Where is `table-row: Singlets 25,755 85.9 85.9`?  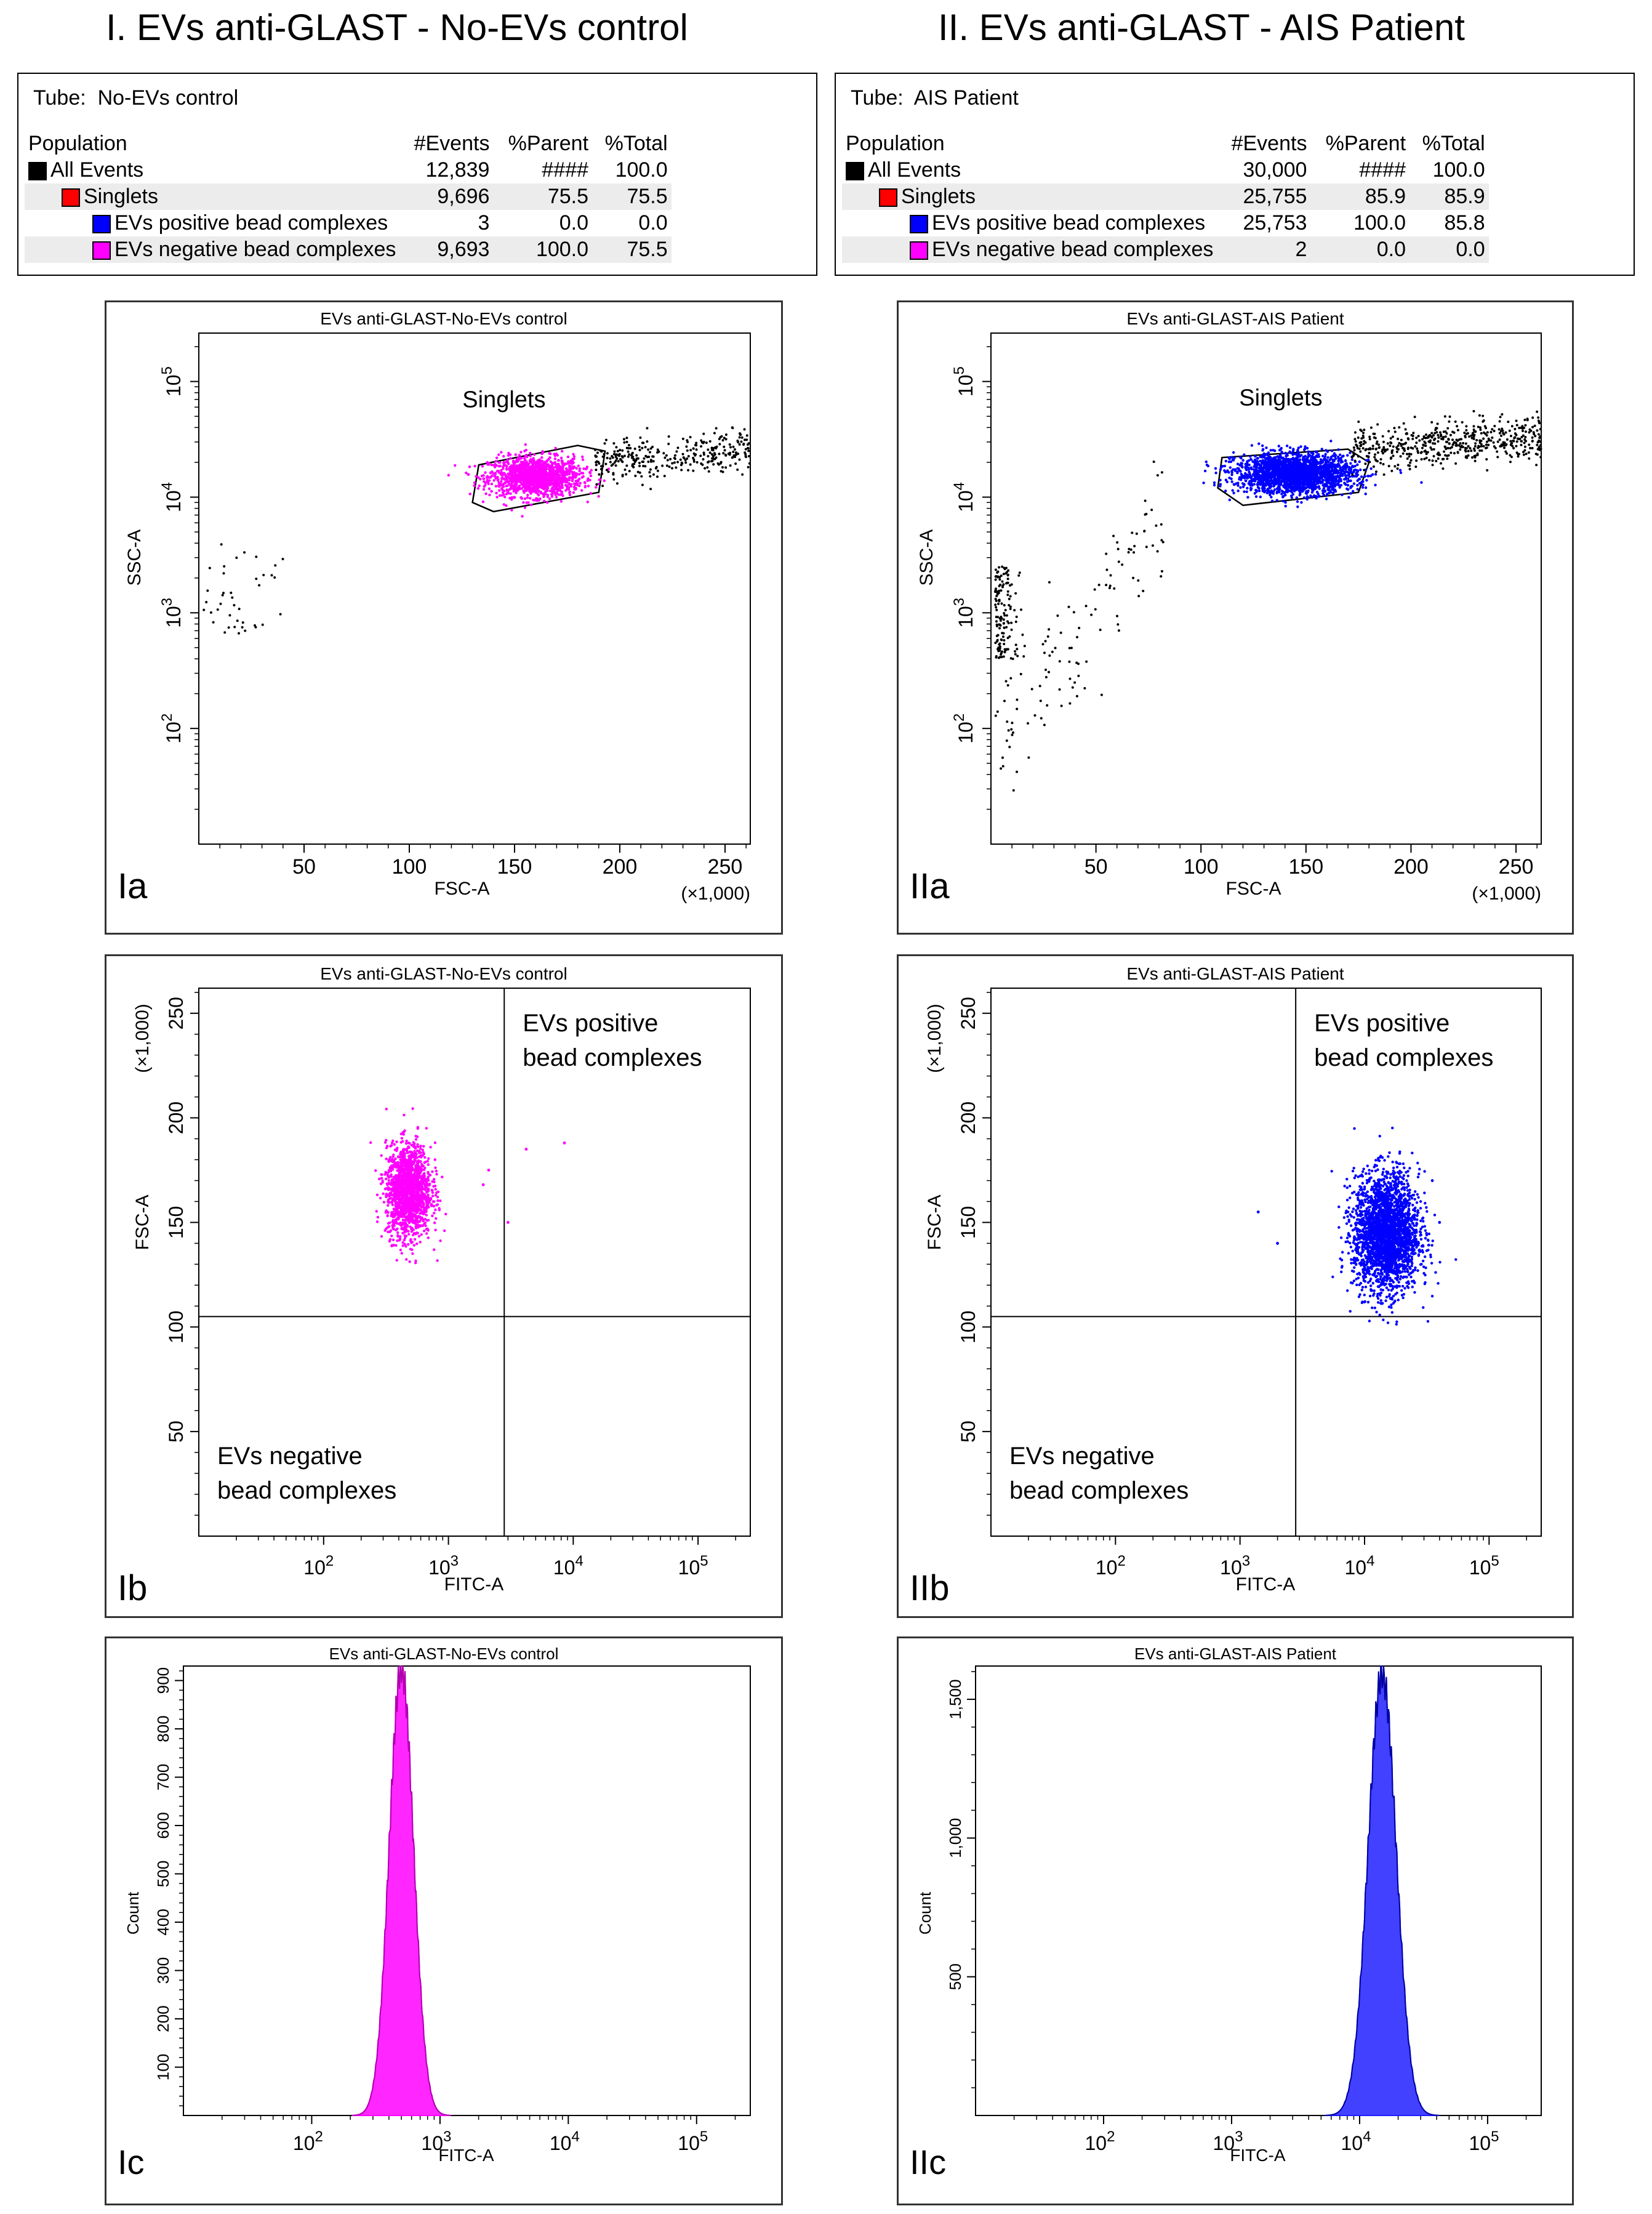 table-row: Singlets 25,755 85.9 85.9 is located at coordinates (1165, 196).